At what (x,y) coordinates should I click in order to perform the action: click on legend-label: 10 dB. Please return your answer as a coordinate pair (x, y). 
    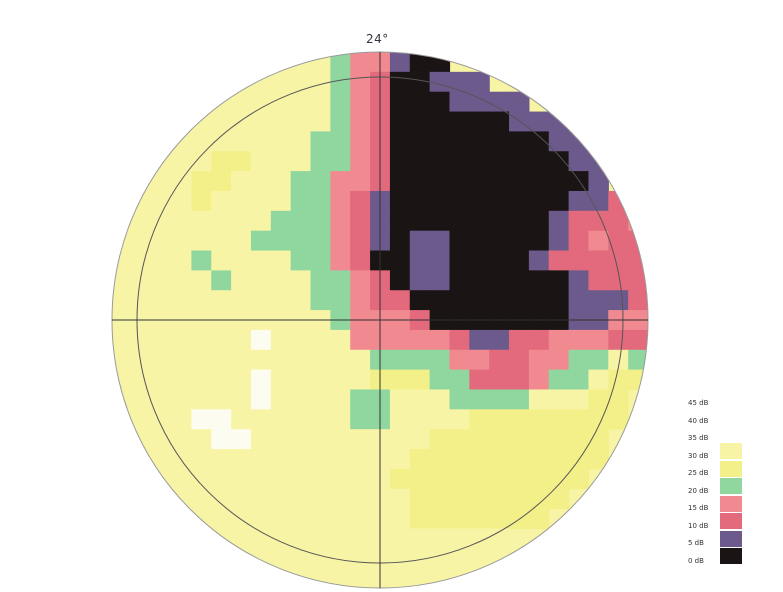
    Looking at the image, I should click on (698, 525).